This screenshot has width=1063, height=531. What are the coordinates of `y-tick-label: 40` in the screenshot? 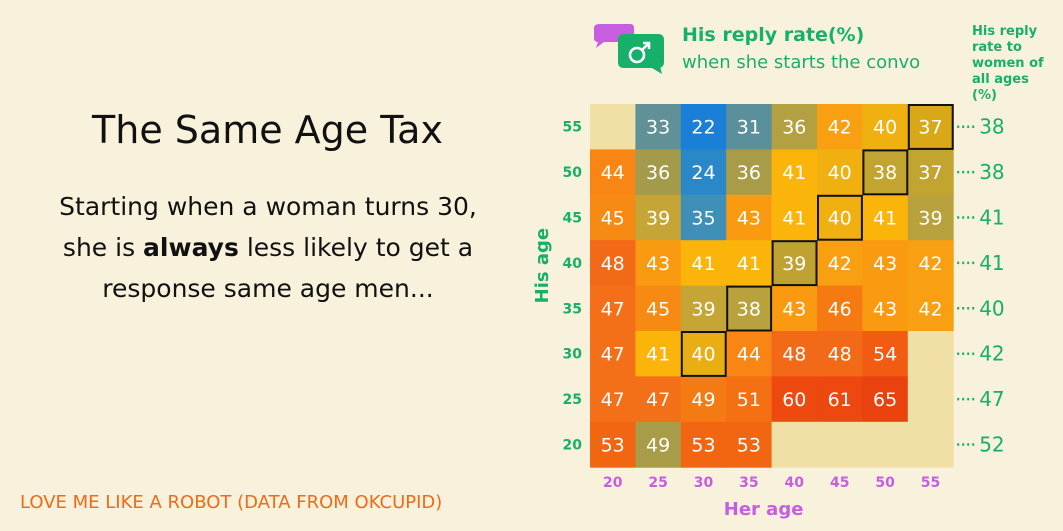 It's located at (573, 264).